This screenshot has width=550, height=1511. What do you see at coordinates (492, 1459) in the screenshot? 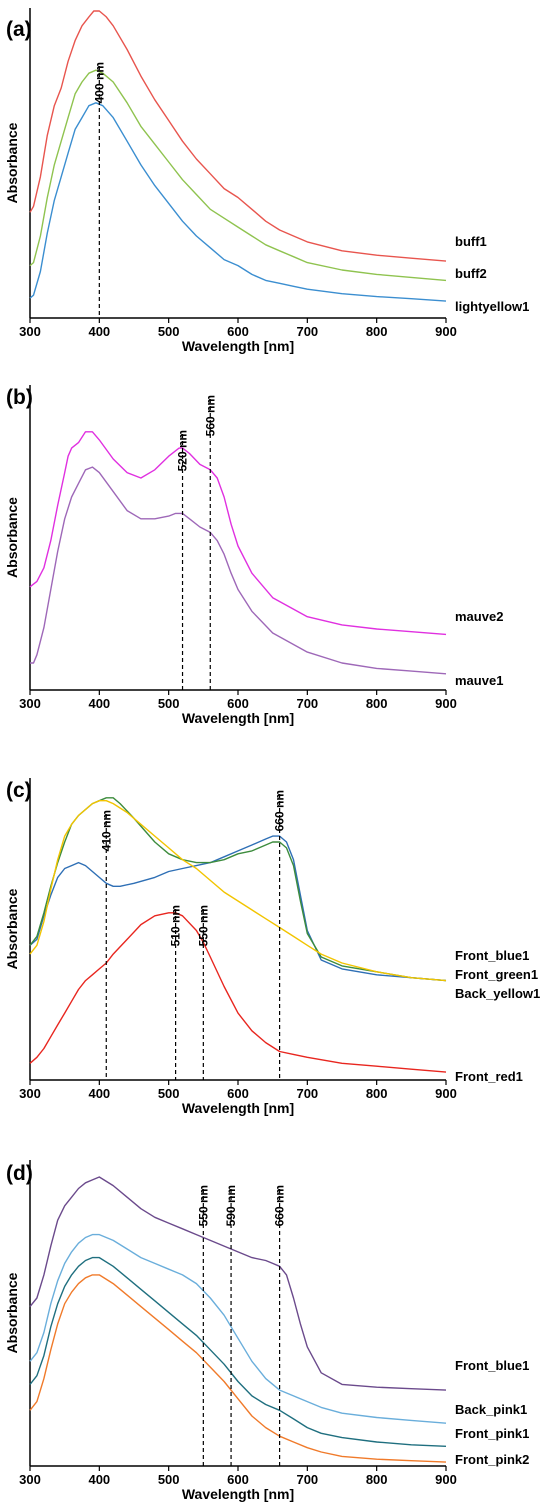
I see `series-label: Front_pink2` at bounding box center [492, 1459].